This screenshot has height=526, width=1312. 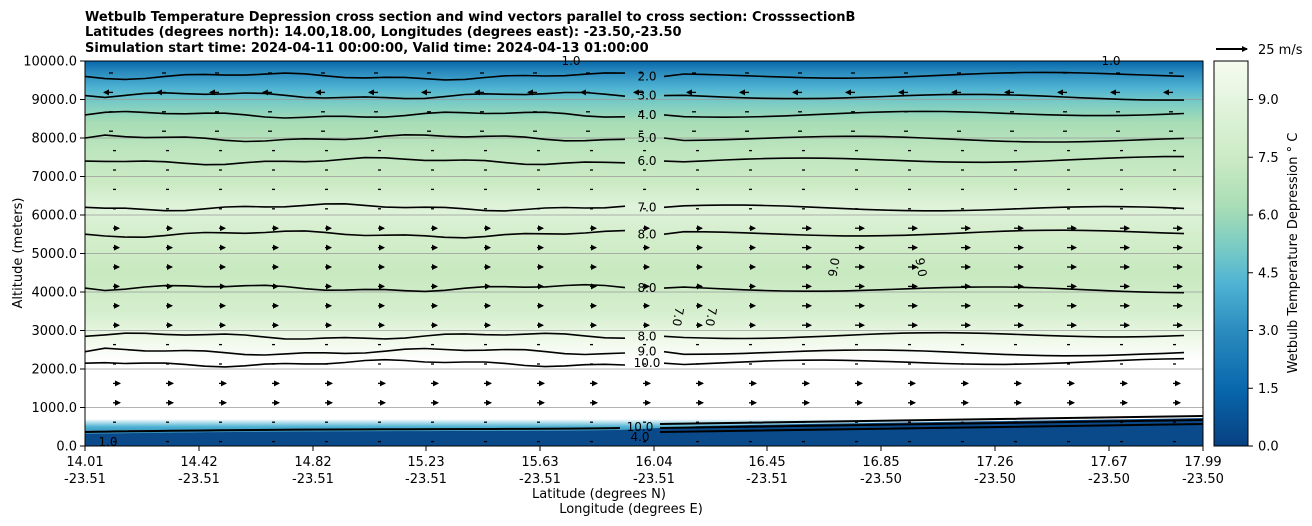 I want to click on colorbar-tick-label: 3.0, so click(x=1268, y=331).